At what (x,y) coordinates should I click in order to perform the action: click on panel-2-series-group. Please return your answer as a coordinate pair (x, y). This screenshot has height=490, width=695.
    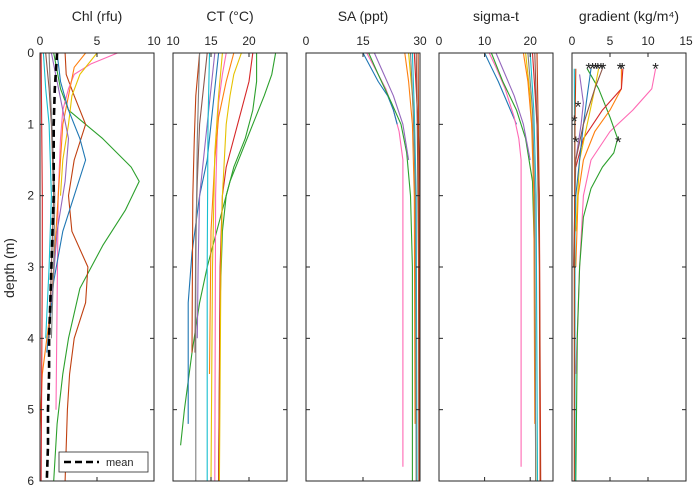
    Looking at the image, I should click on (228, 267).